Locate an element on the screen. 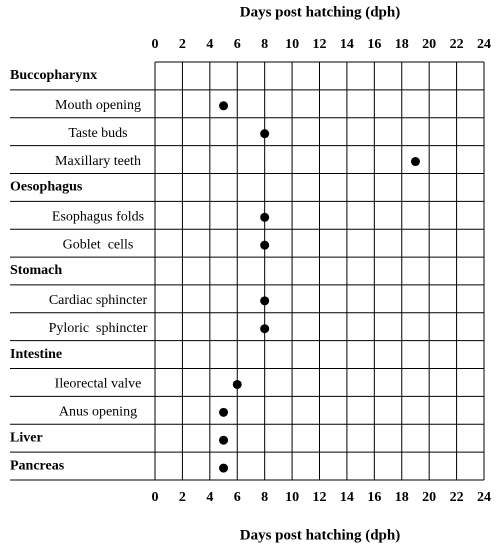 The height and width of the screenshot is (550, 497). group-label: Liver is located at coordinates (26, 437).